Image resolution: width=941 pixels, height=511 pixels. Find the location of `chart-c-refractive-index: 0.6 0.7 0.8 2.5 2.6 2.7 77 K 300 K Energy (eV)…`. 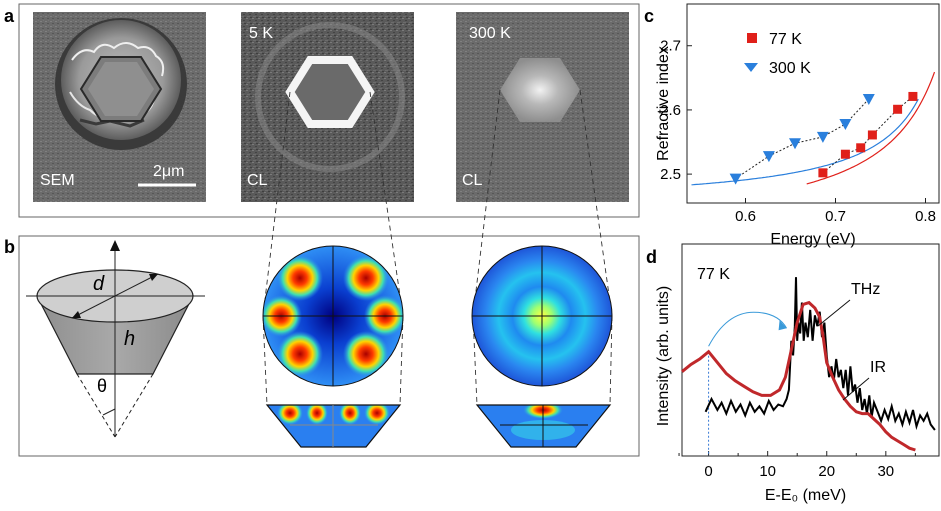

chart-c-refractive-index: 0.6 0.7 0.8 2.5 2.6 2.7 77 K 300 K Energy (eV)… is located at coordinates (797, 125).